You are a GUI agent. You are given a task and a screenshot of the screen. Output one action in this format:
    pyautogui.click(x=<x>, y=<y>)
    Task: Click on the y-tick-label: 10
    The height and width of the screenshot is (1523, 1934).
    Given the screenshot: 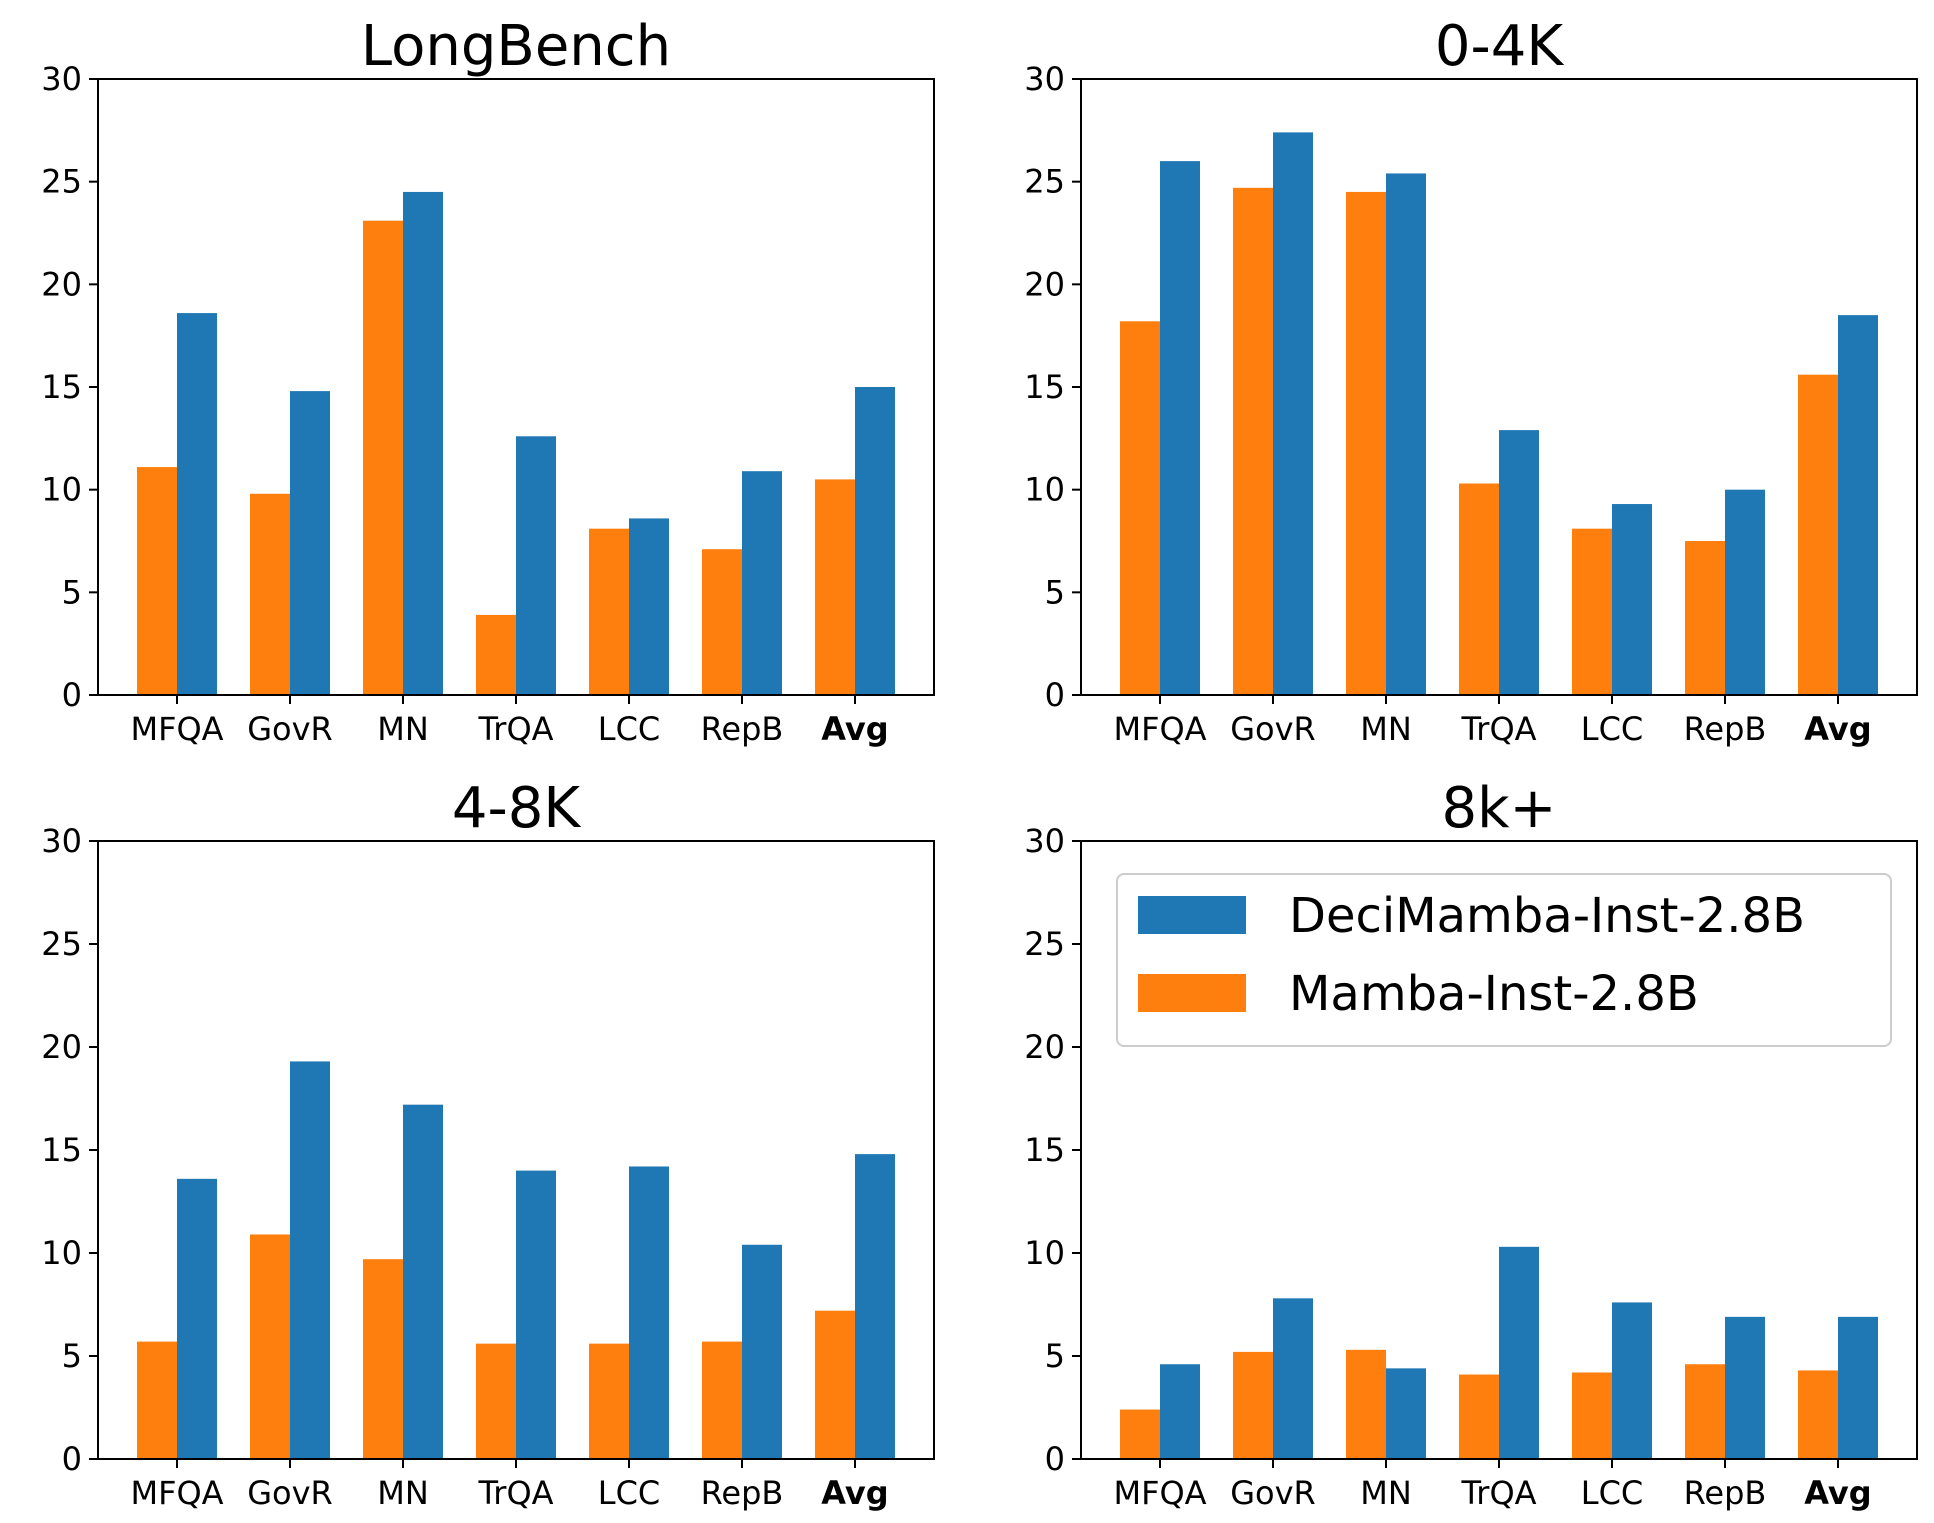 What is the action you would take?
    pyautogui.click(x=61, y=490)
    